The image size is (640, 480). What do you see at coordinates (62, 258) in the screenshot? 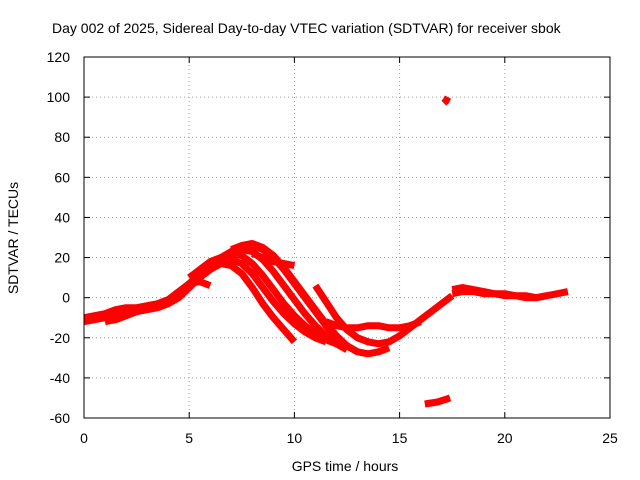
I see `y-tick-label: 20` at bounding box center [62, 258].